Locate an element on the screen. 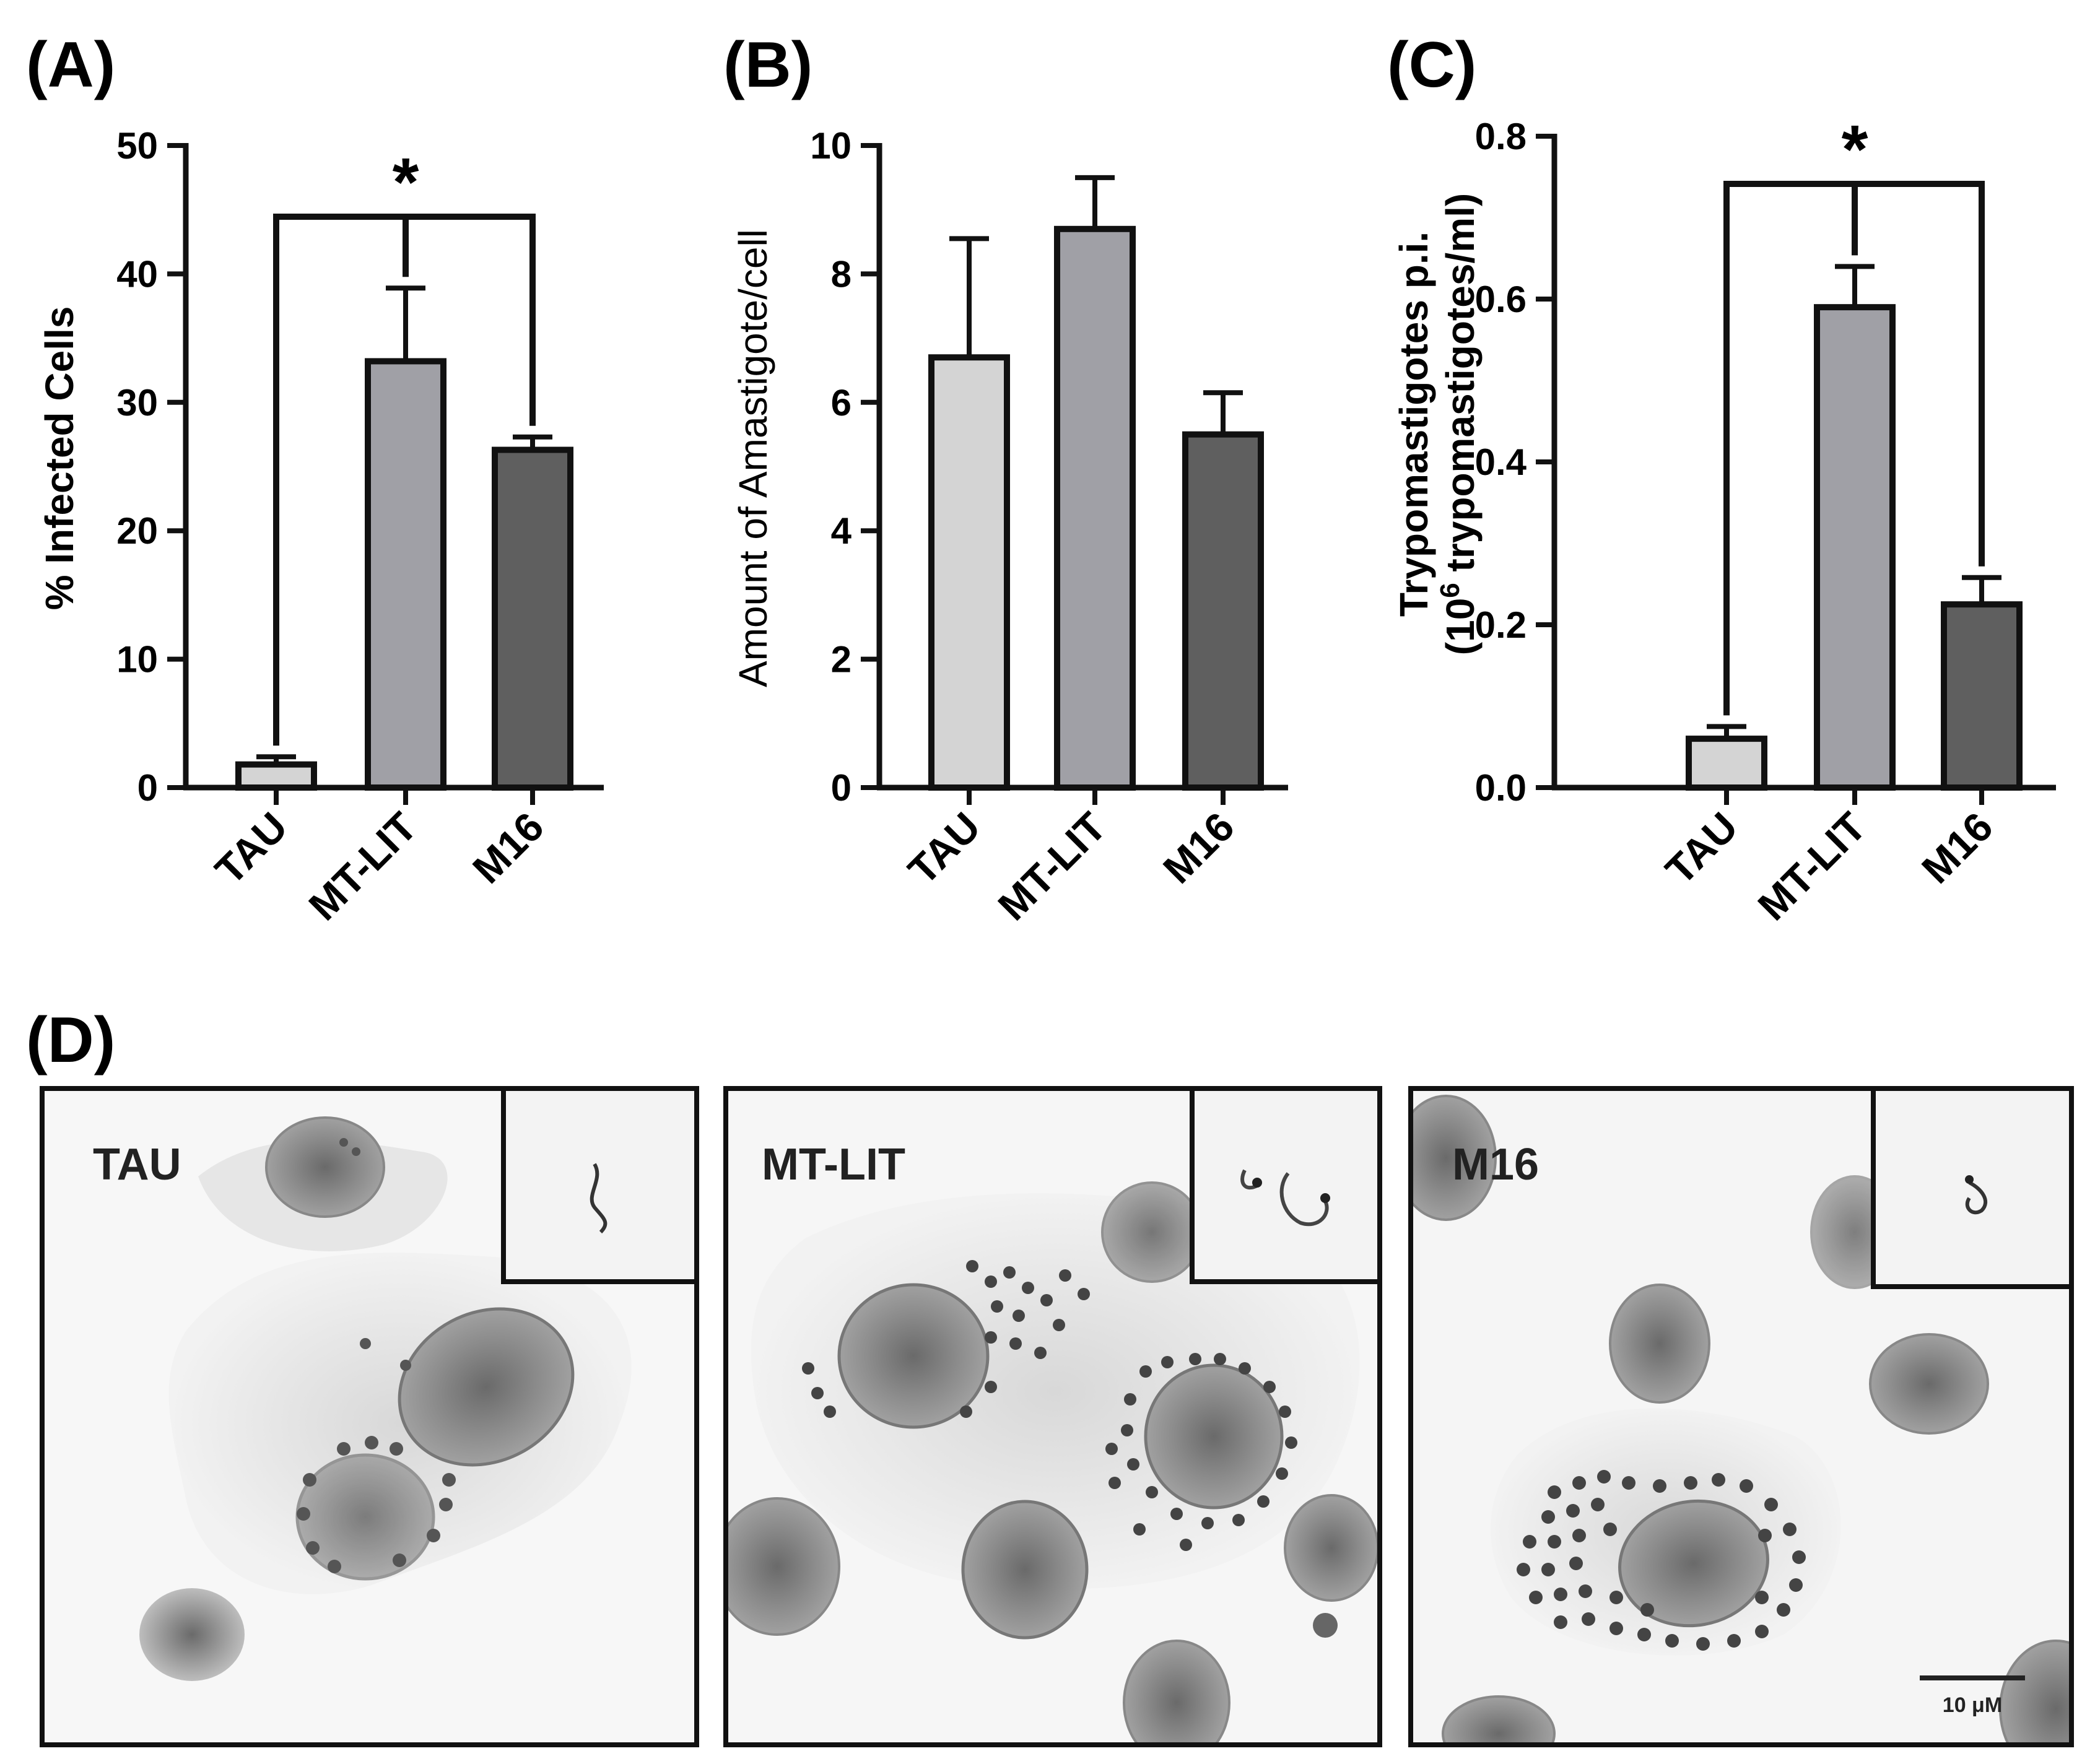  micrograph-label-tau: TAU is located at coordinates (137, 1164).